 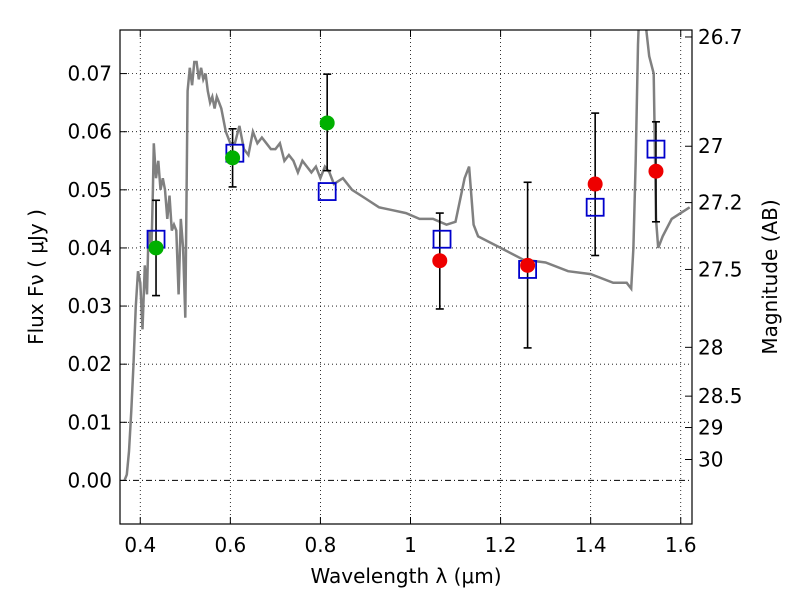 What do you see at coordinates (89, 364) in the screenshot?
I see `y-tick-label: 0.02` at bounding box center [89, 364].